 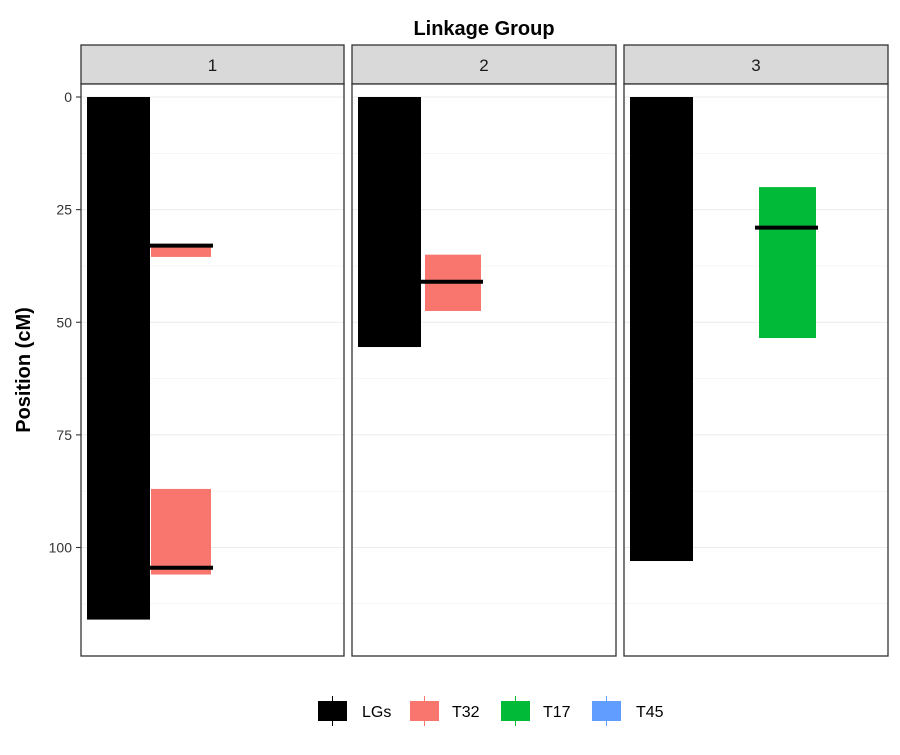 What do you see at coordinates (64, 435) in the screenshot?
I see `y-tick-label: 75` at bounding box center [64, 435].